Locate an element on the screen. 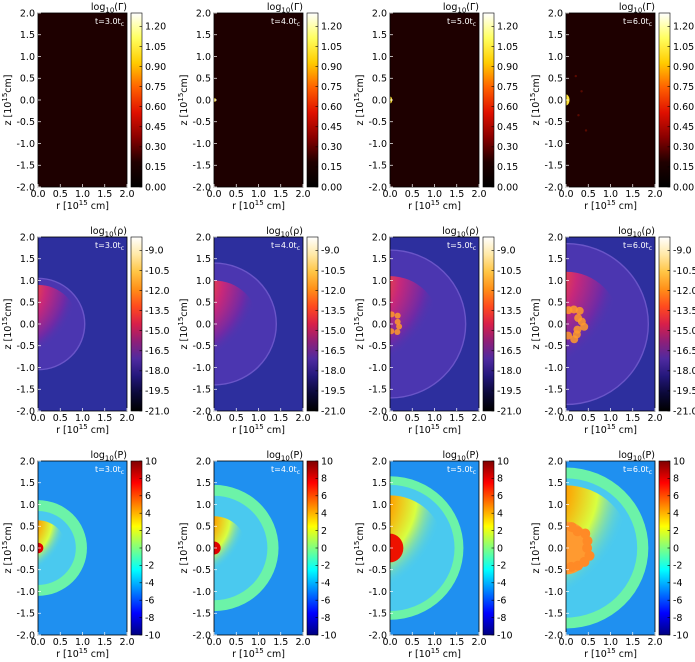 The height and width of the screenshot is (662, 695). colorbar-tick-label: -19.5 is located at coordinates (333, 391).